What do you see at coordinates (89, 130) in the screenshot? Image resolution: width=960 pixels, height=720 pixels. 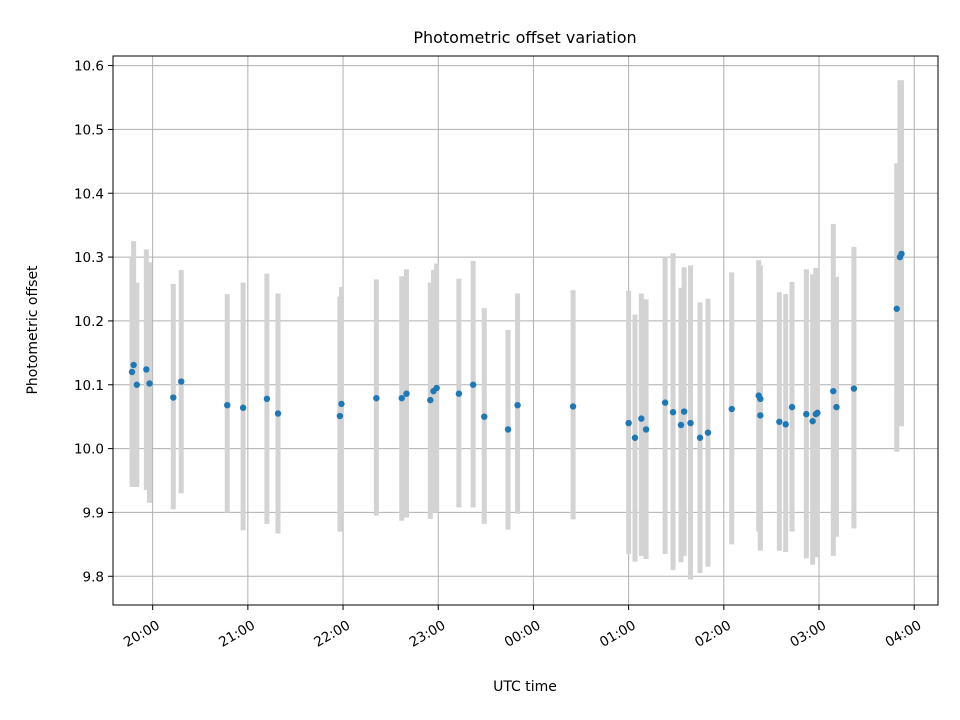 I see `y-tick-label: 10.5` at bounding box center [89, 130].